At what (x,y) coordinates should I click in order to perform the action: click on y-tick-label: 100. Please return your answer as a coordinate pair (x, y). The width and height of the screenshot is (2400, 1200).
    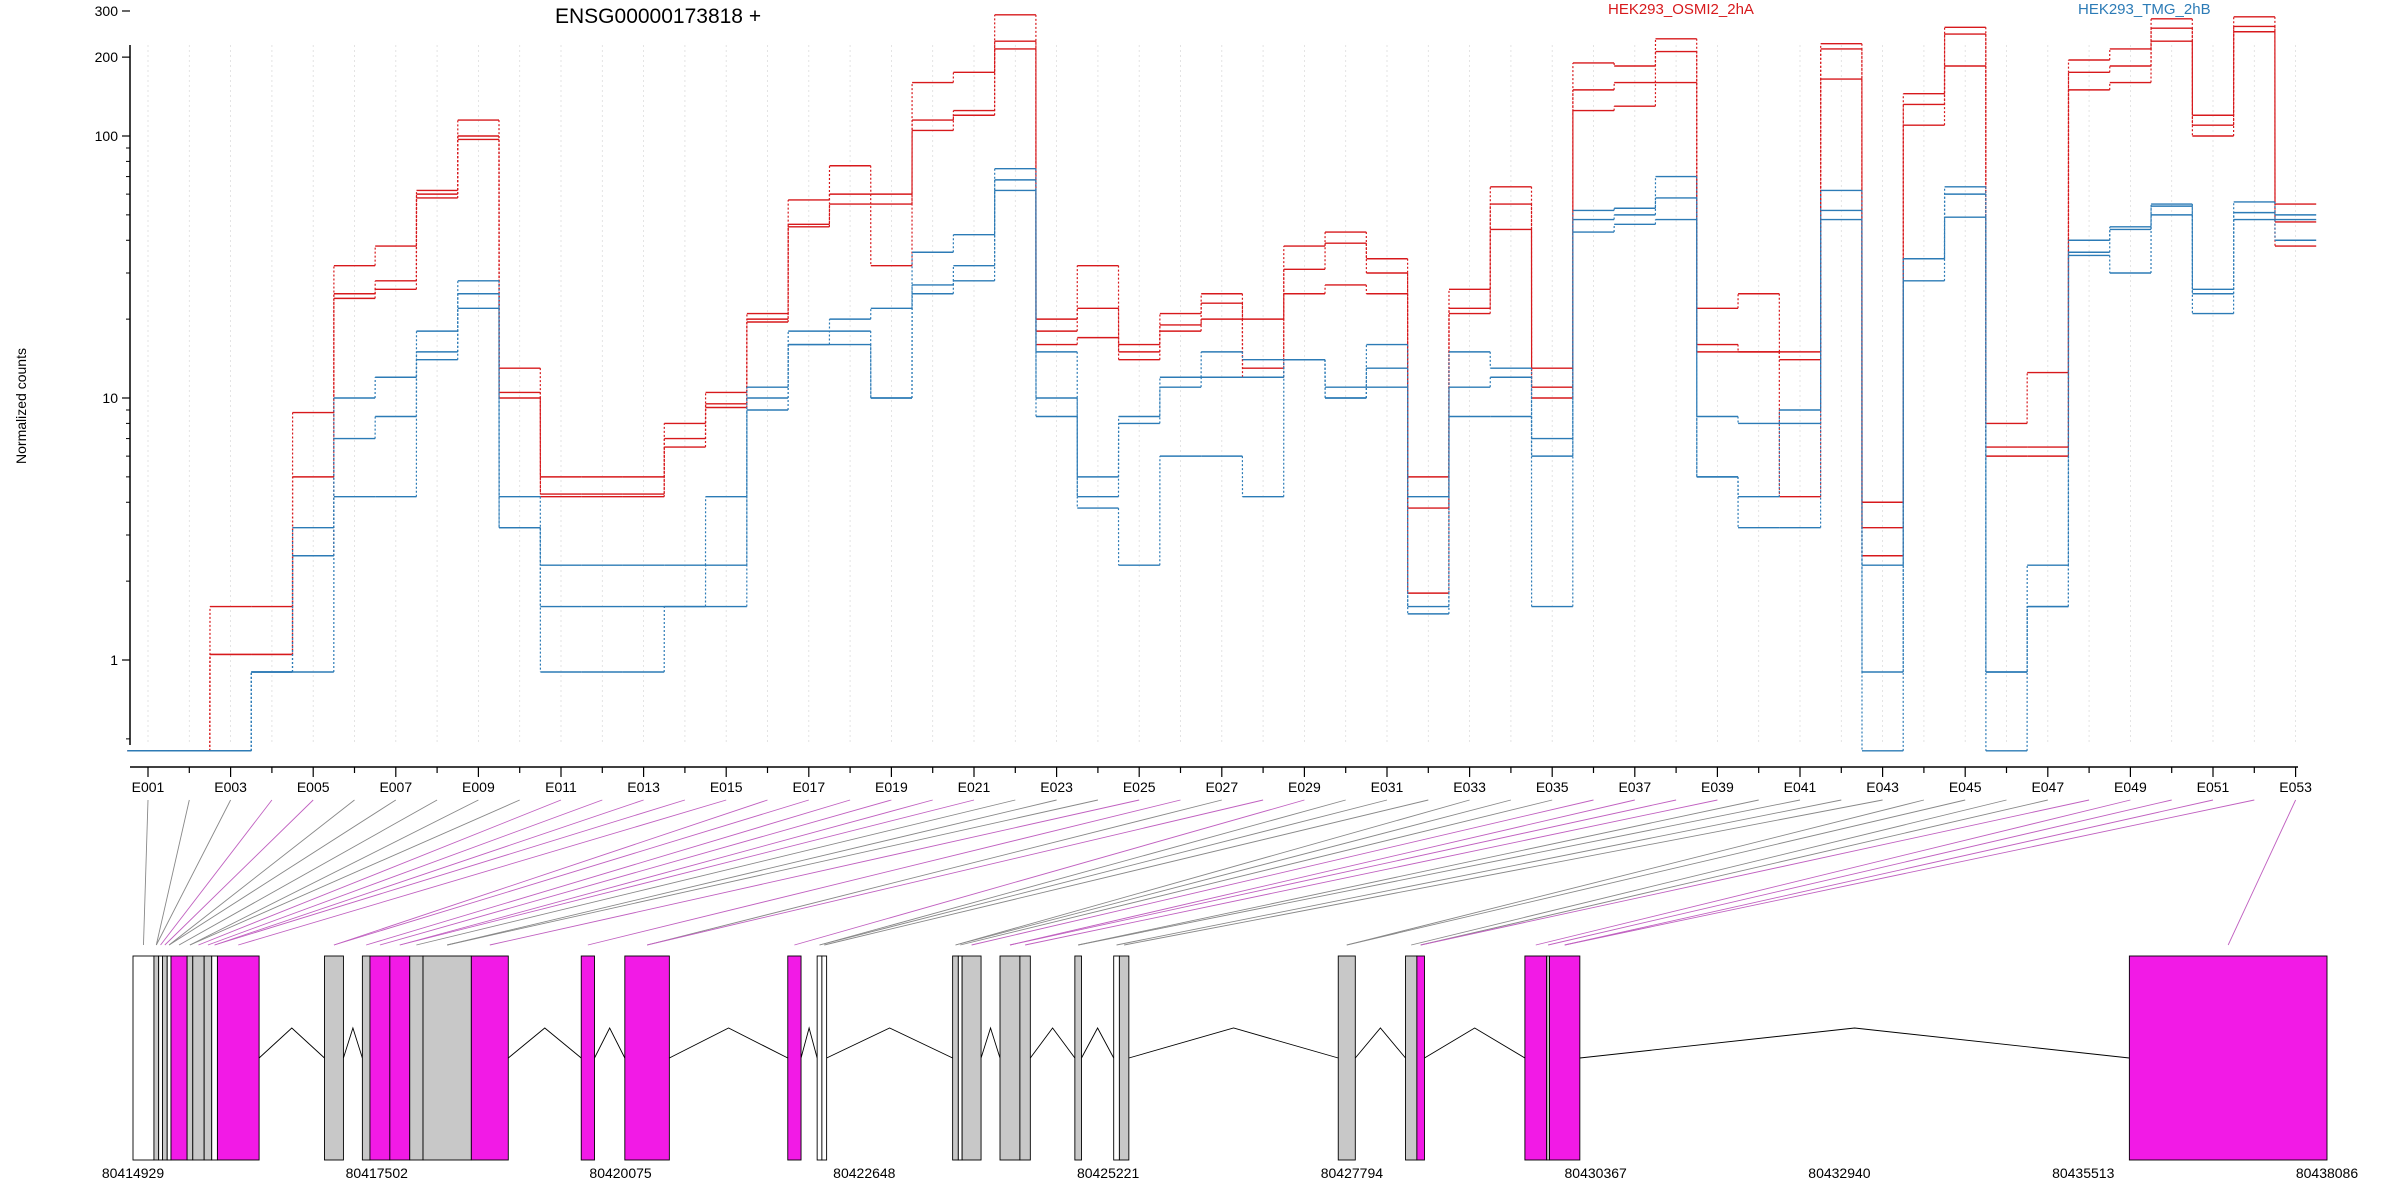
    Looking at the image, I should click on (107, 136).